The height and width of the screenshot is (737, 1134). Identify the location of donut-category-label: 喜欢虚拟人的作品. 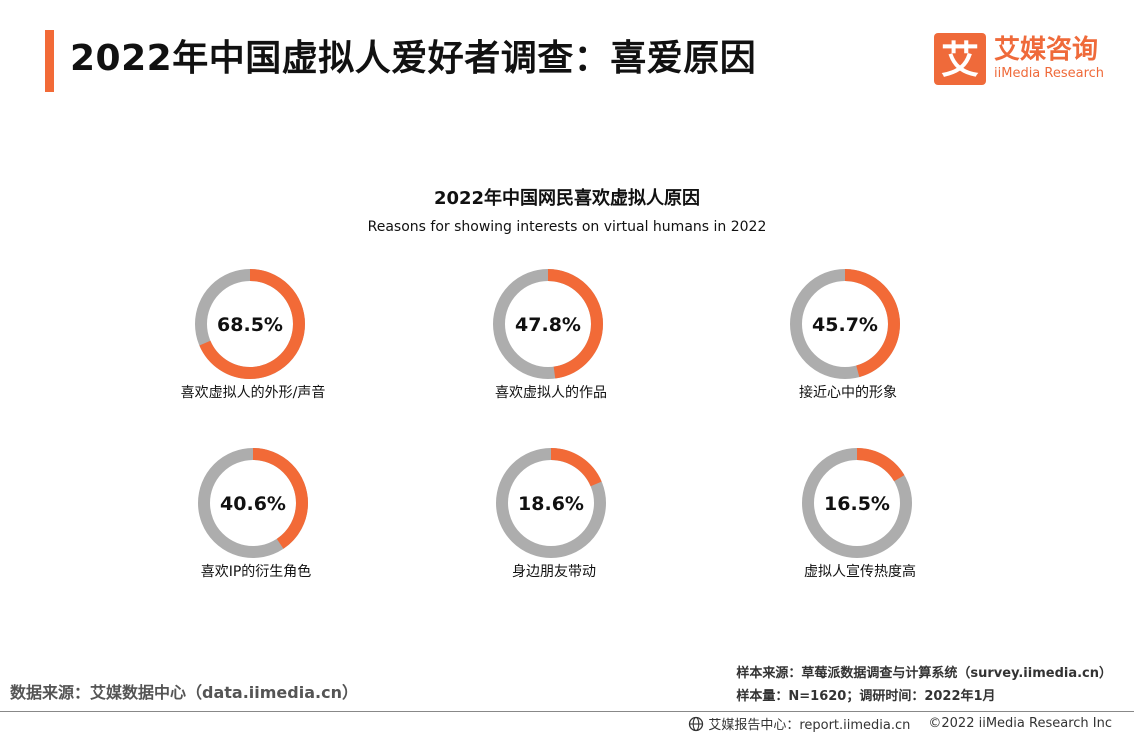
(551, 393).